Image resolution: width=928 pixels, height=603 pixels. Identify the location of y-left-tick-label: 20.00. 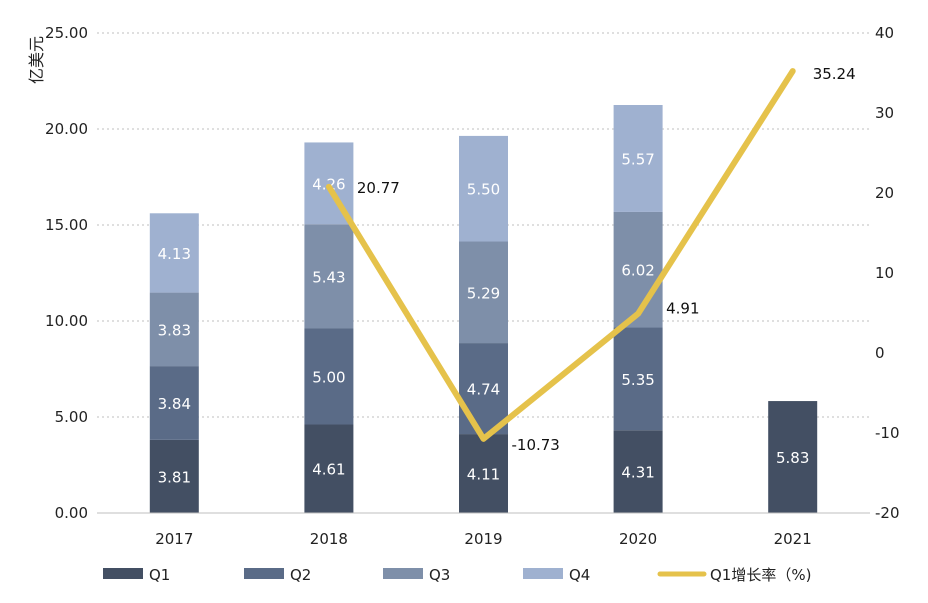
(66, 129).